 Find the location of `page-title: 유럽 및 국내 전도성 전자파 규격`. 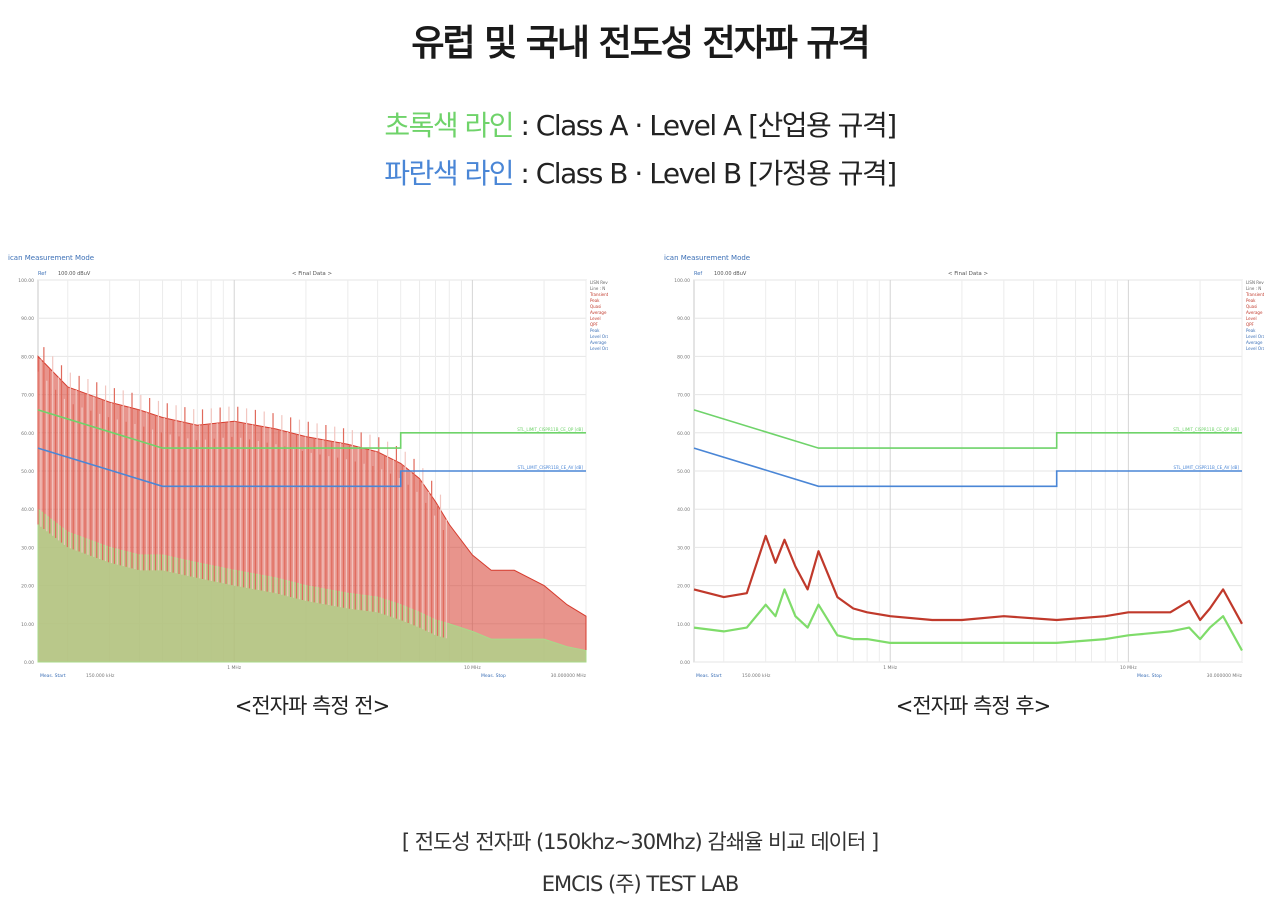

page-title: 유럽 및 국내 전도성 전자파 규격 is located at coordinates (640, 43).